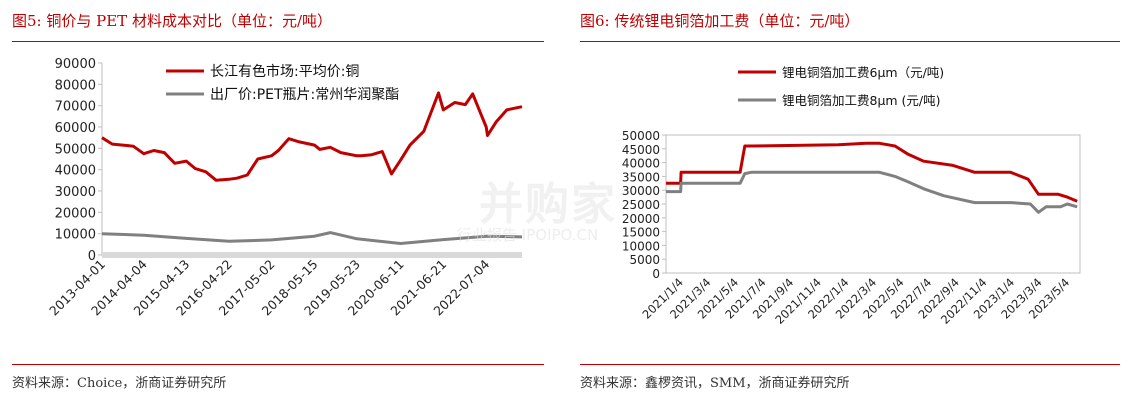 This screenshot has height=408, width=1128. What do you see at coordinates (641, 150) in the screenshot?
I see `y-tick-label: 45000` at bounding box center [641, 150].